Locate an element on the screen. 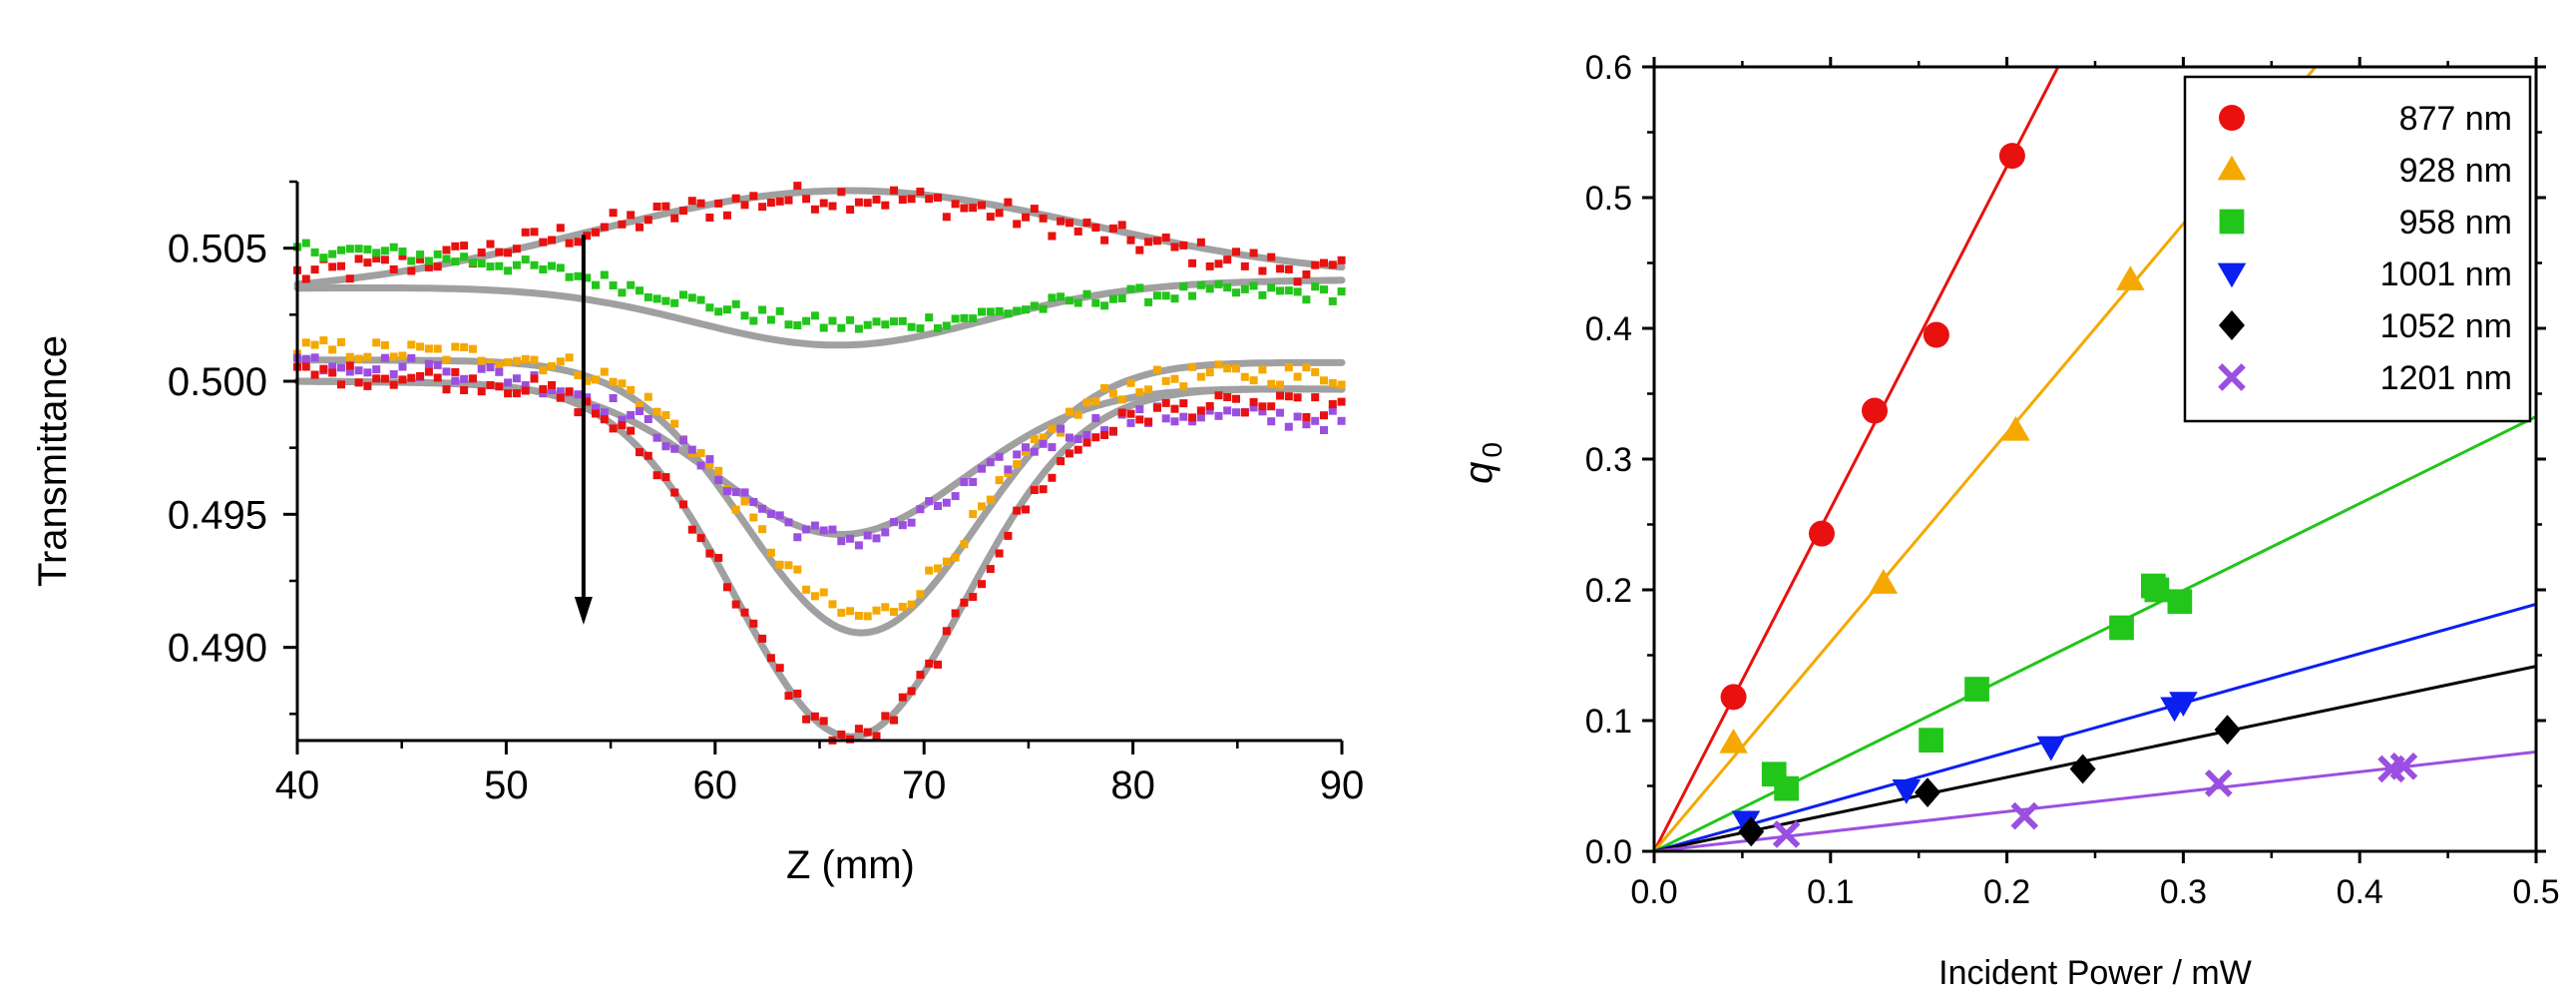 This screenshot has width=2576, height=1002. y-tick-label: 0.500 is located at coordinates (217, 382).